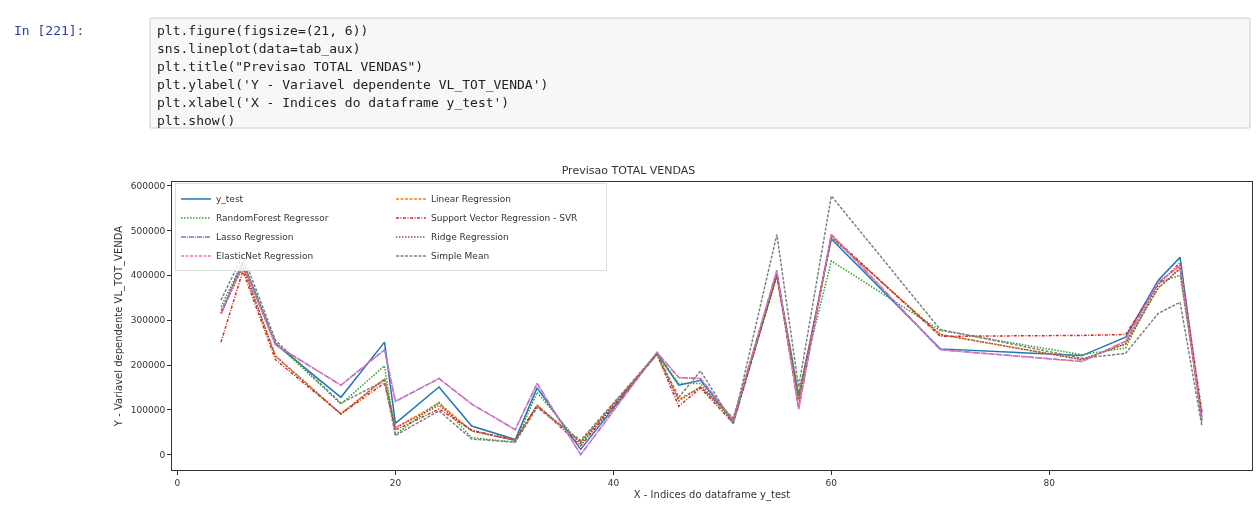 The image size is (1257, 510). I want to click on legend-label: Support Vector Regression - SVR, so click(504, 218).